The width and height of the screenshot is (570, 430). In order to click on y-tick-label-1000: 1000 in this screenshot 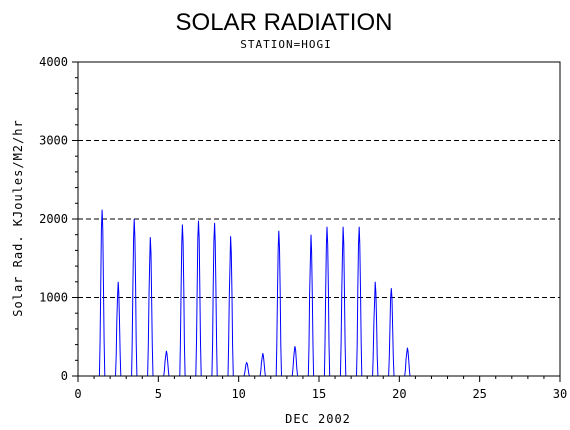, I will do `click(53, 298)`.